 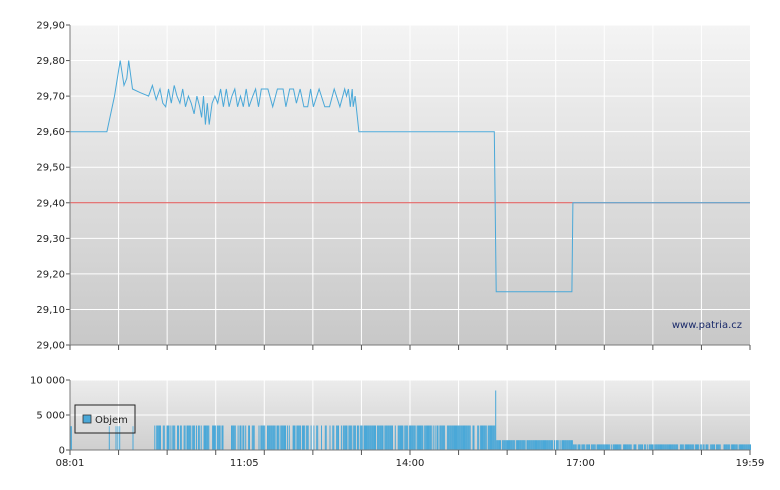 What do you see at coordinates (47, 381) in the screenshot?
I see `volume-y-tick-label: 10 000` at bounding box center [47, 381].